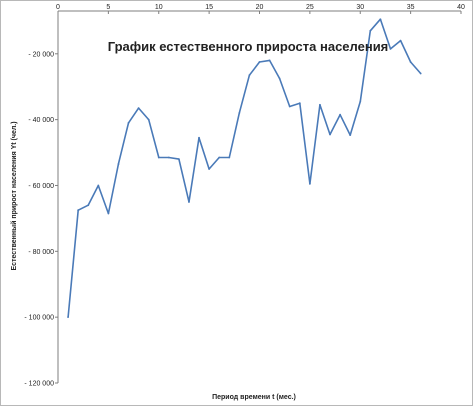  Describe the element at coordinates (39, 318) in the screenshot. I see `y-tick-label: - 100 000` at that location.